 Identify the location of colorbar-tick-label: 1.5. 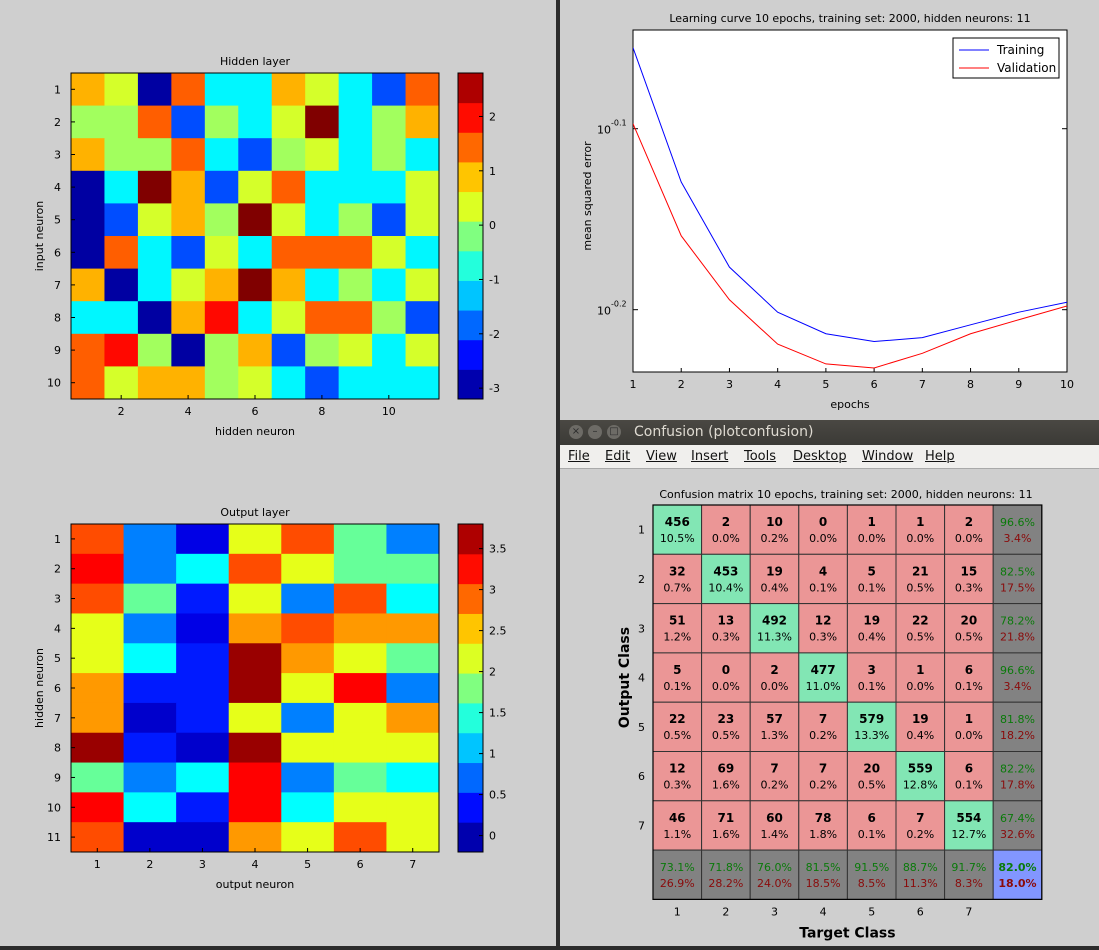
(498, 713).